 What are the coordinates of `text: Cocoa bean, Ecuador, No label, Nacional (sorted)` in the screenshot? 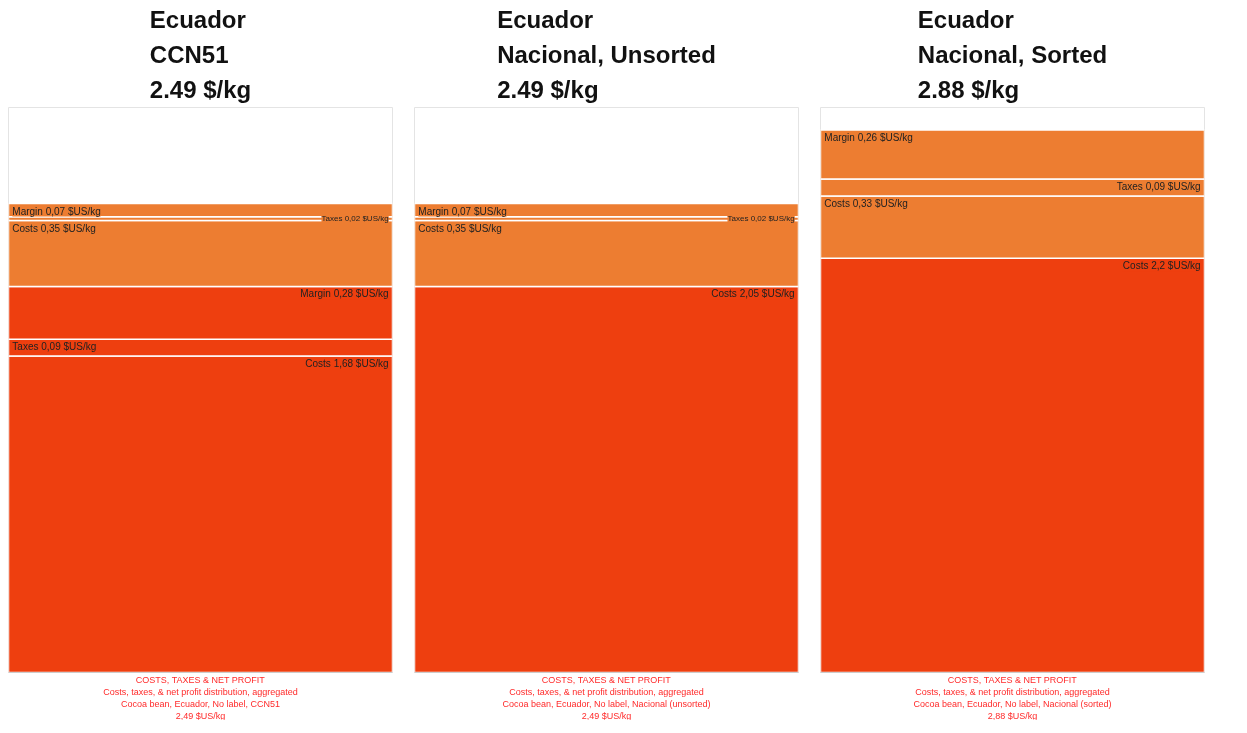 It's located at (1012, 703).